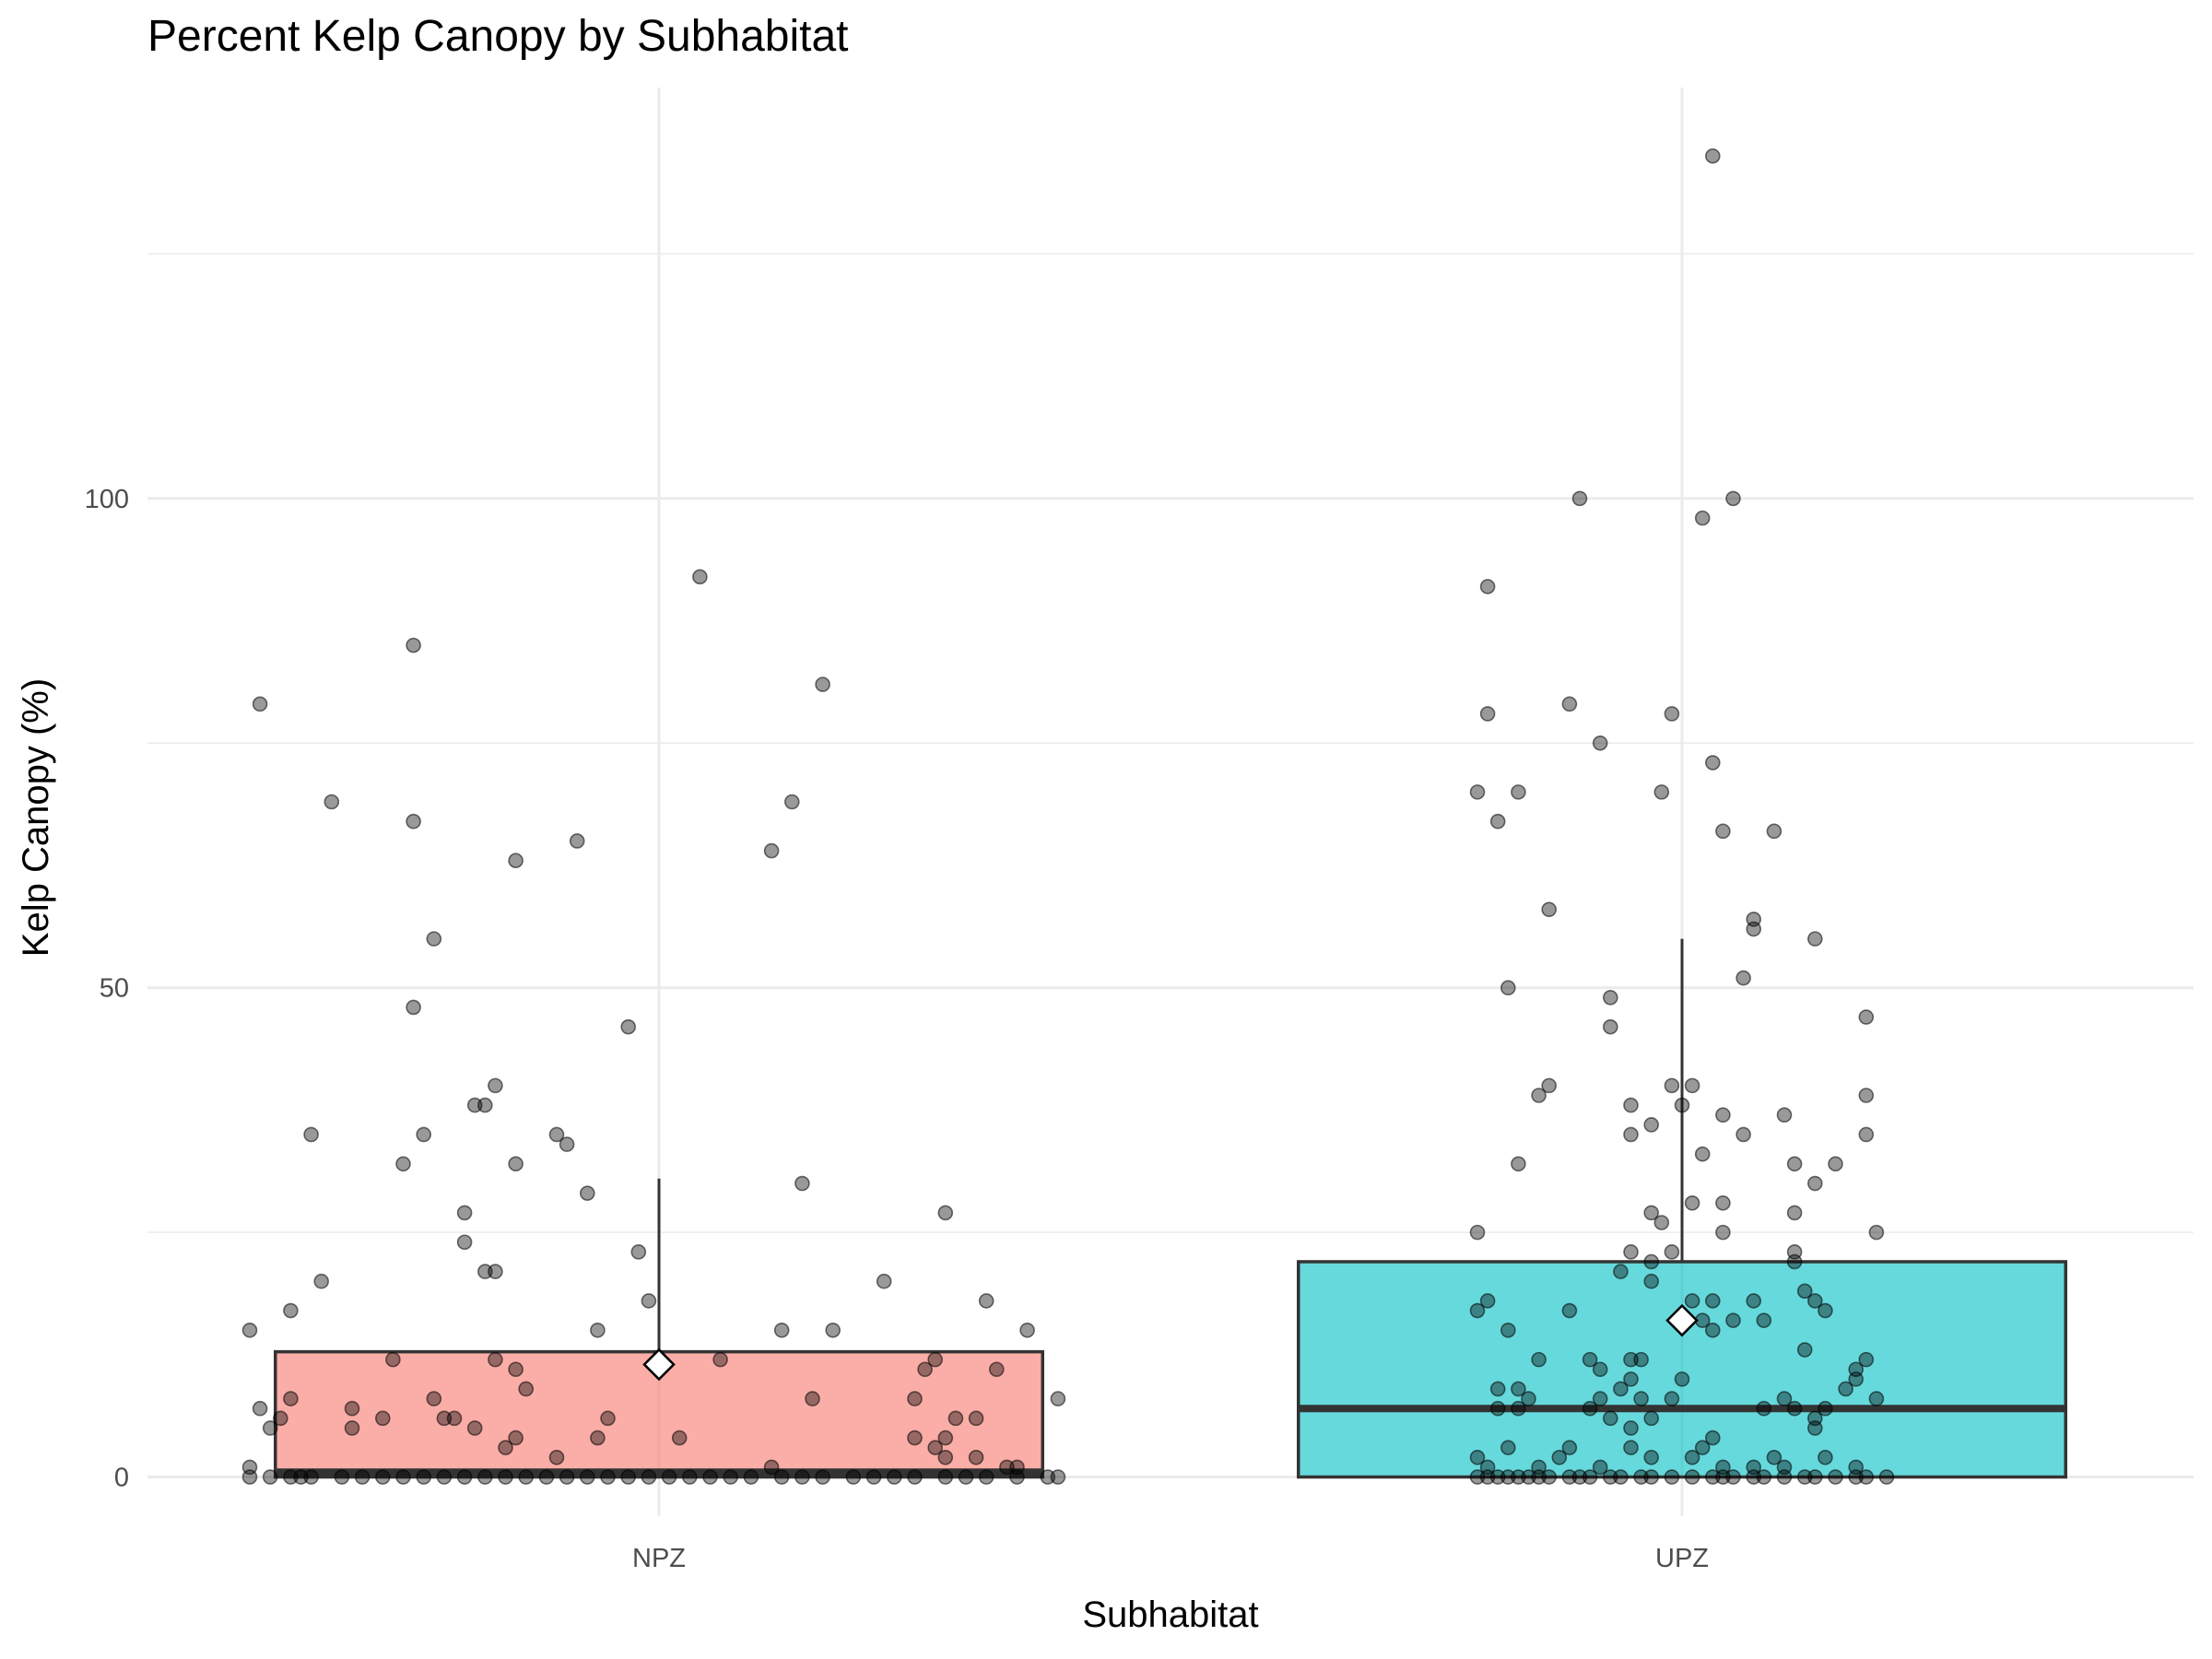  Describe the element at coordinates (114, 989) in the screenshot. I see `y-tick-label: 50` at that location.